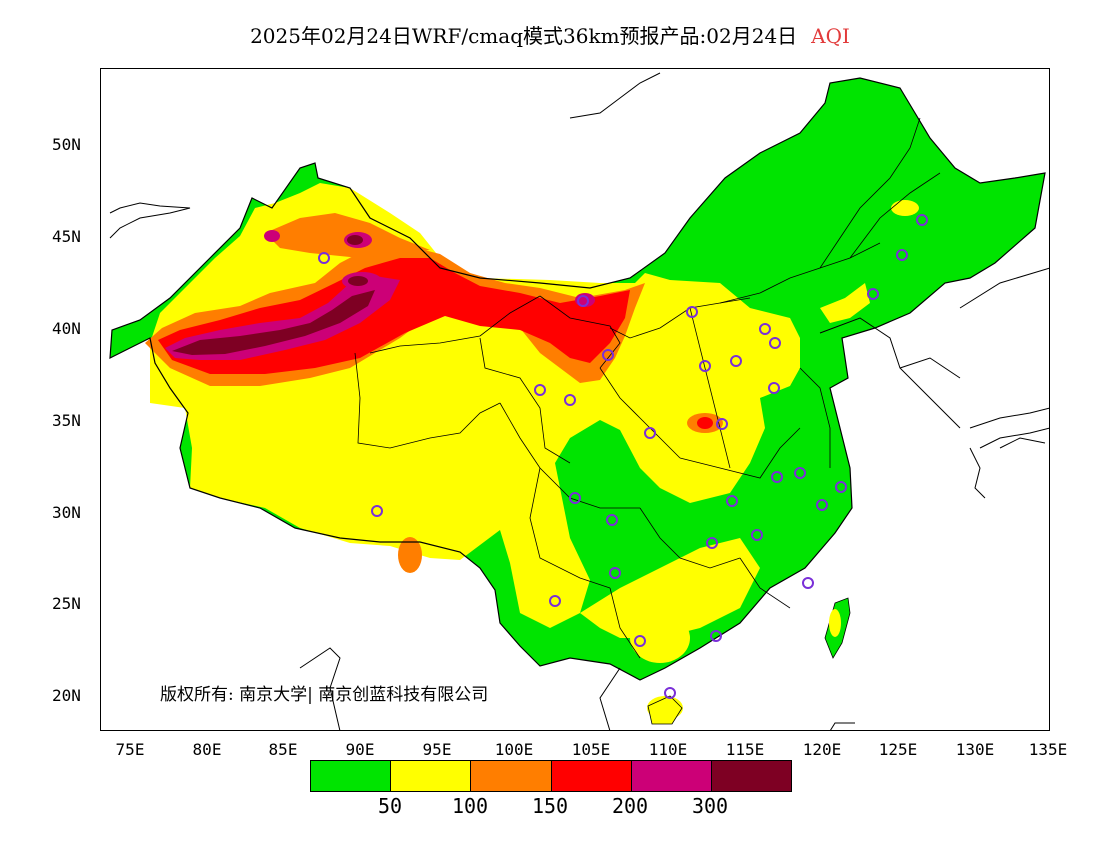 The image size is (1100, 850). What do you see at coordinates (668, 749) in the screenshot?
I see `lon-label-110e: 110E` at bounding box center [668, 749].